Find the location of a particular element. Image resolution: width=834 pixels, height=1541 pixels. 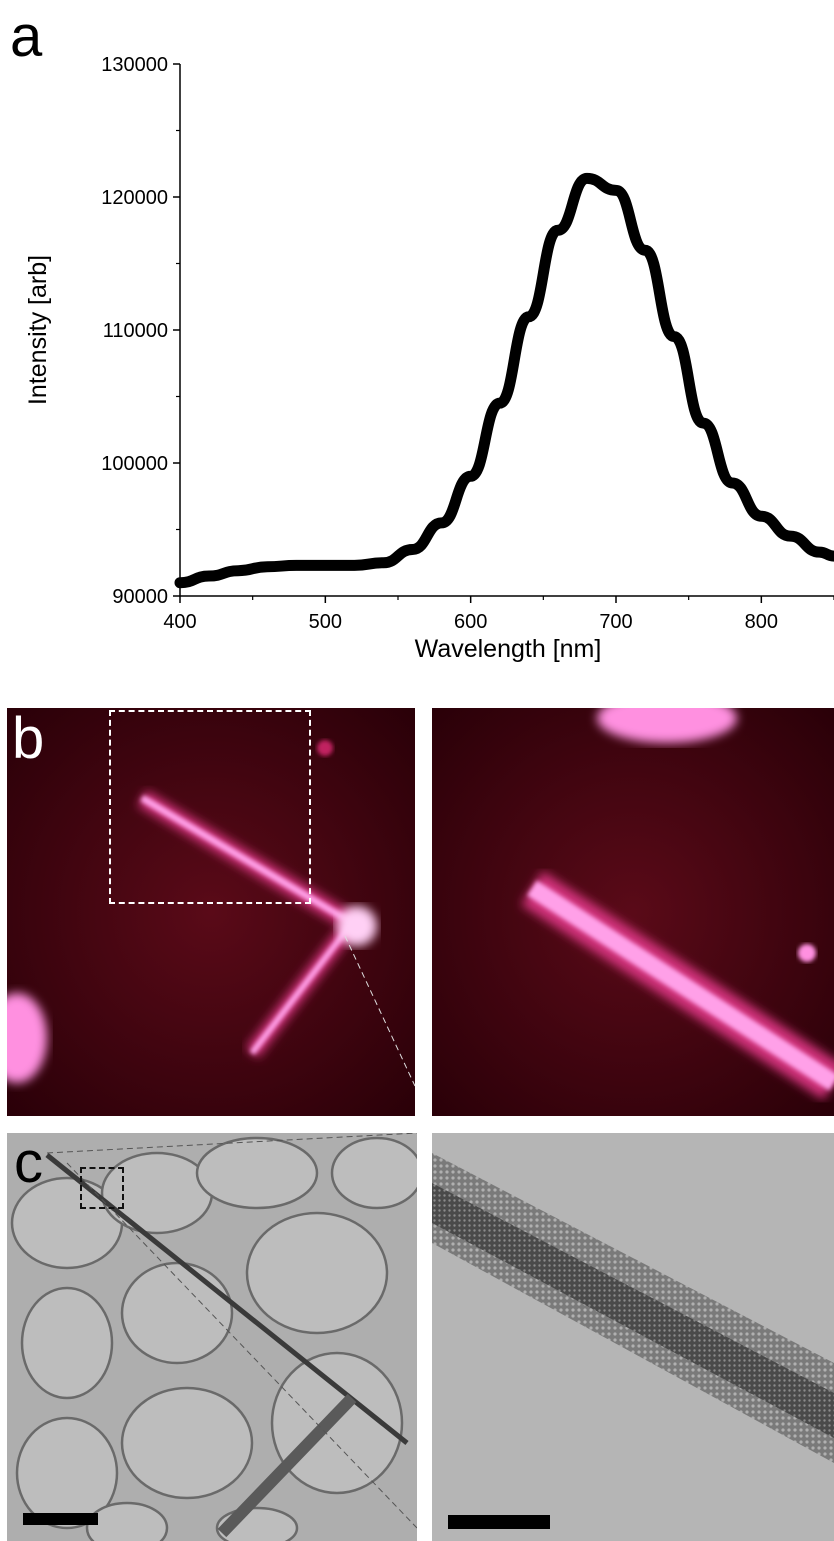

y-tick-label: 110000 is located at coordinates (135, 331).